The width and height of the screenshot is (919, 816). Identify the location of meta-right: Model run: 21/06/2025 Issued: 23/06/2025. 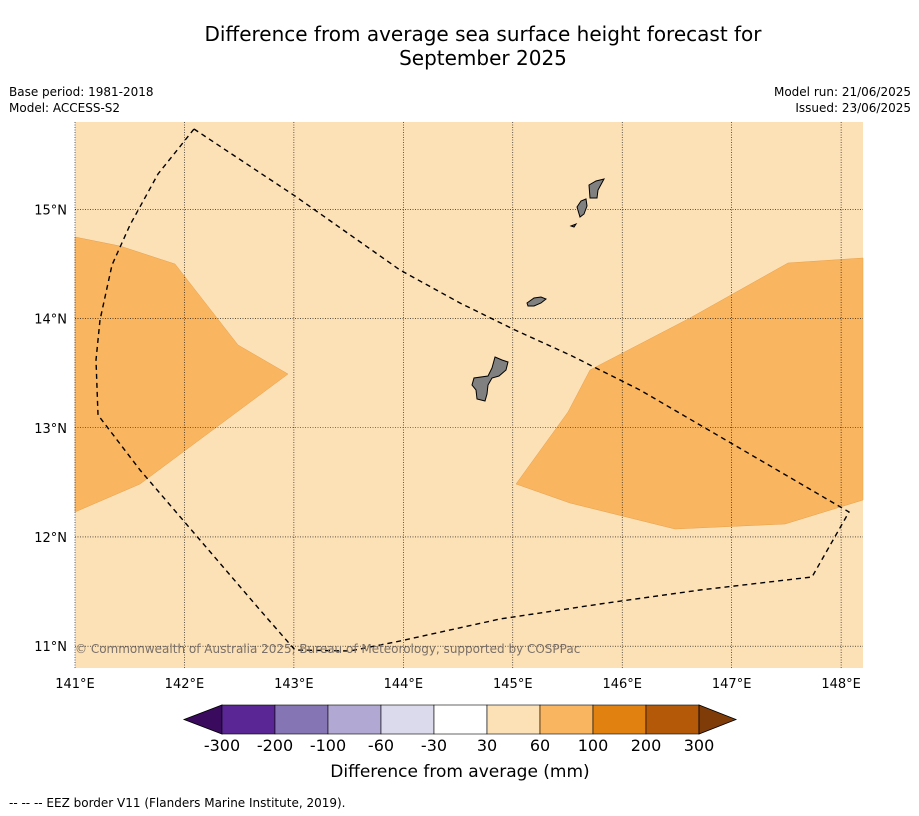
(842, 100).